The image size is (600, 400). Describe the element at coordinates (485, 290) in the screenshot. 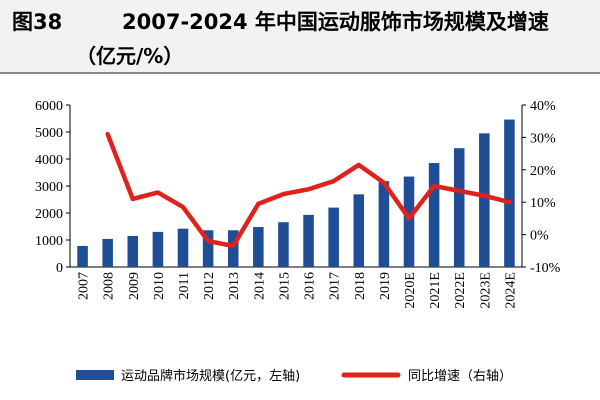

I see `x-tick-label-2023E: 2023E` at that location.